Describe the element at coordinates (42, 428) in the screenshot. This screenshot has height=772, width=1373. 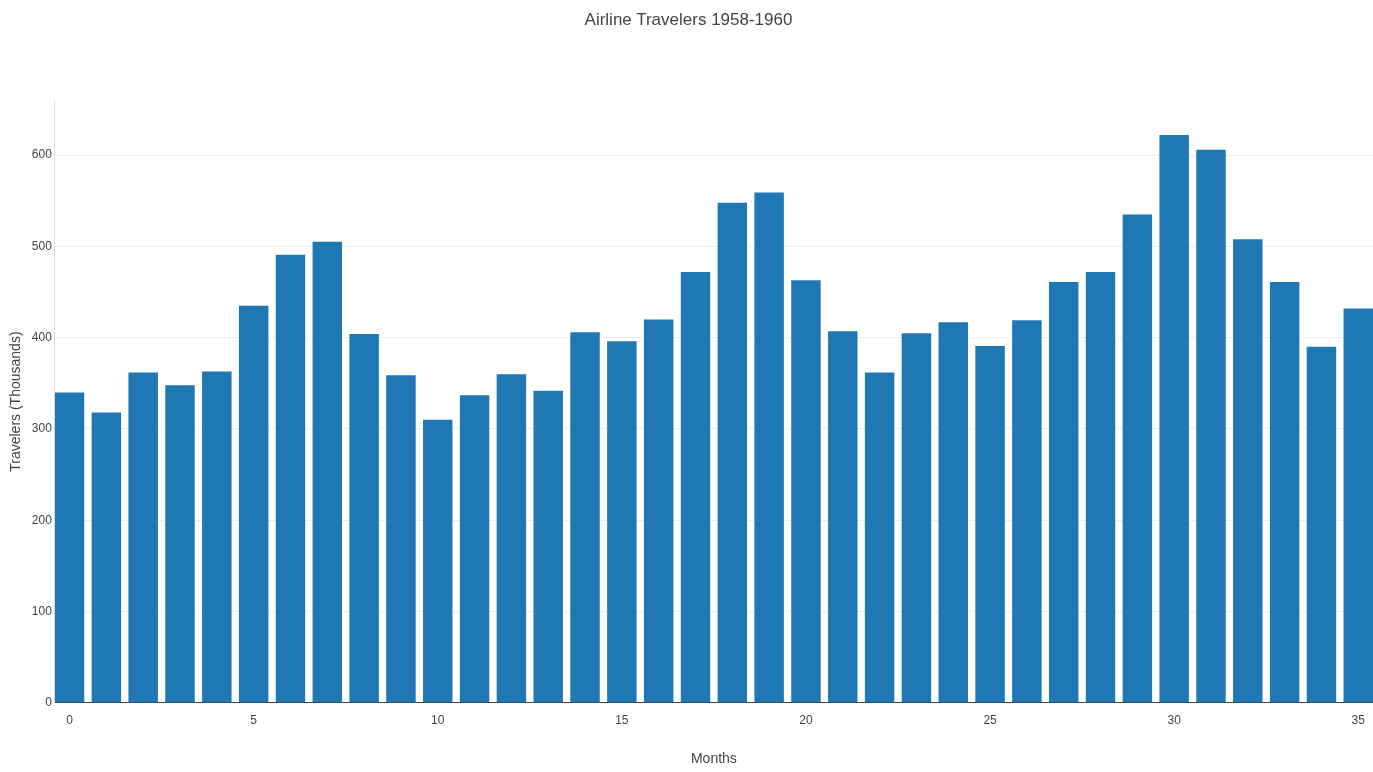
I see `y-tick-label: 300` at that location.